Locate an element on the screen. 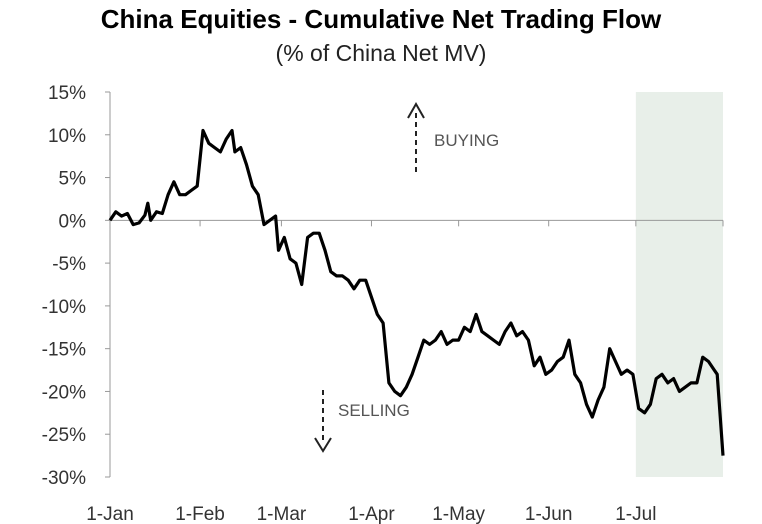  buying-label: BUYING is located at coordinates (466, 140).